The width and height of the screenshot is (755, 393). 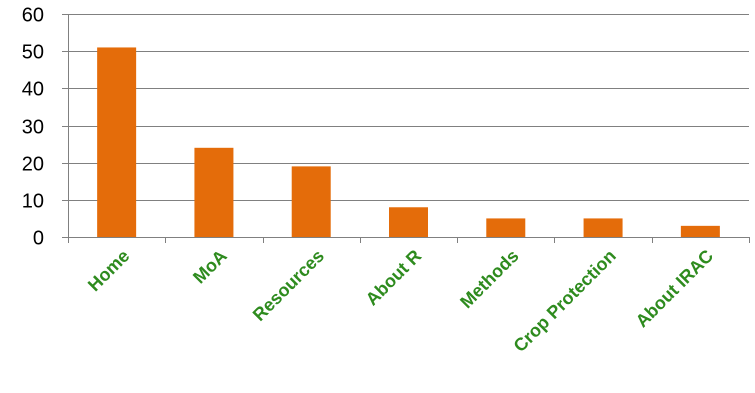 What do you see at coordinates (489, 279) in the screenshot?
I see `x-tick-label: Methods` at bounding box center [489, 279].